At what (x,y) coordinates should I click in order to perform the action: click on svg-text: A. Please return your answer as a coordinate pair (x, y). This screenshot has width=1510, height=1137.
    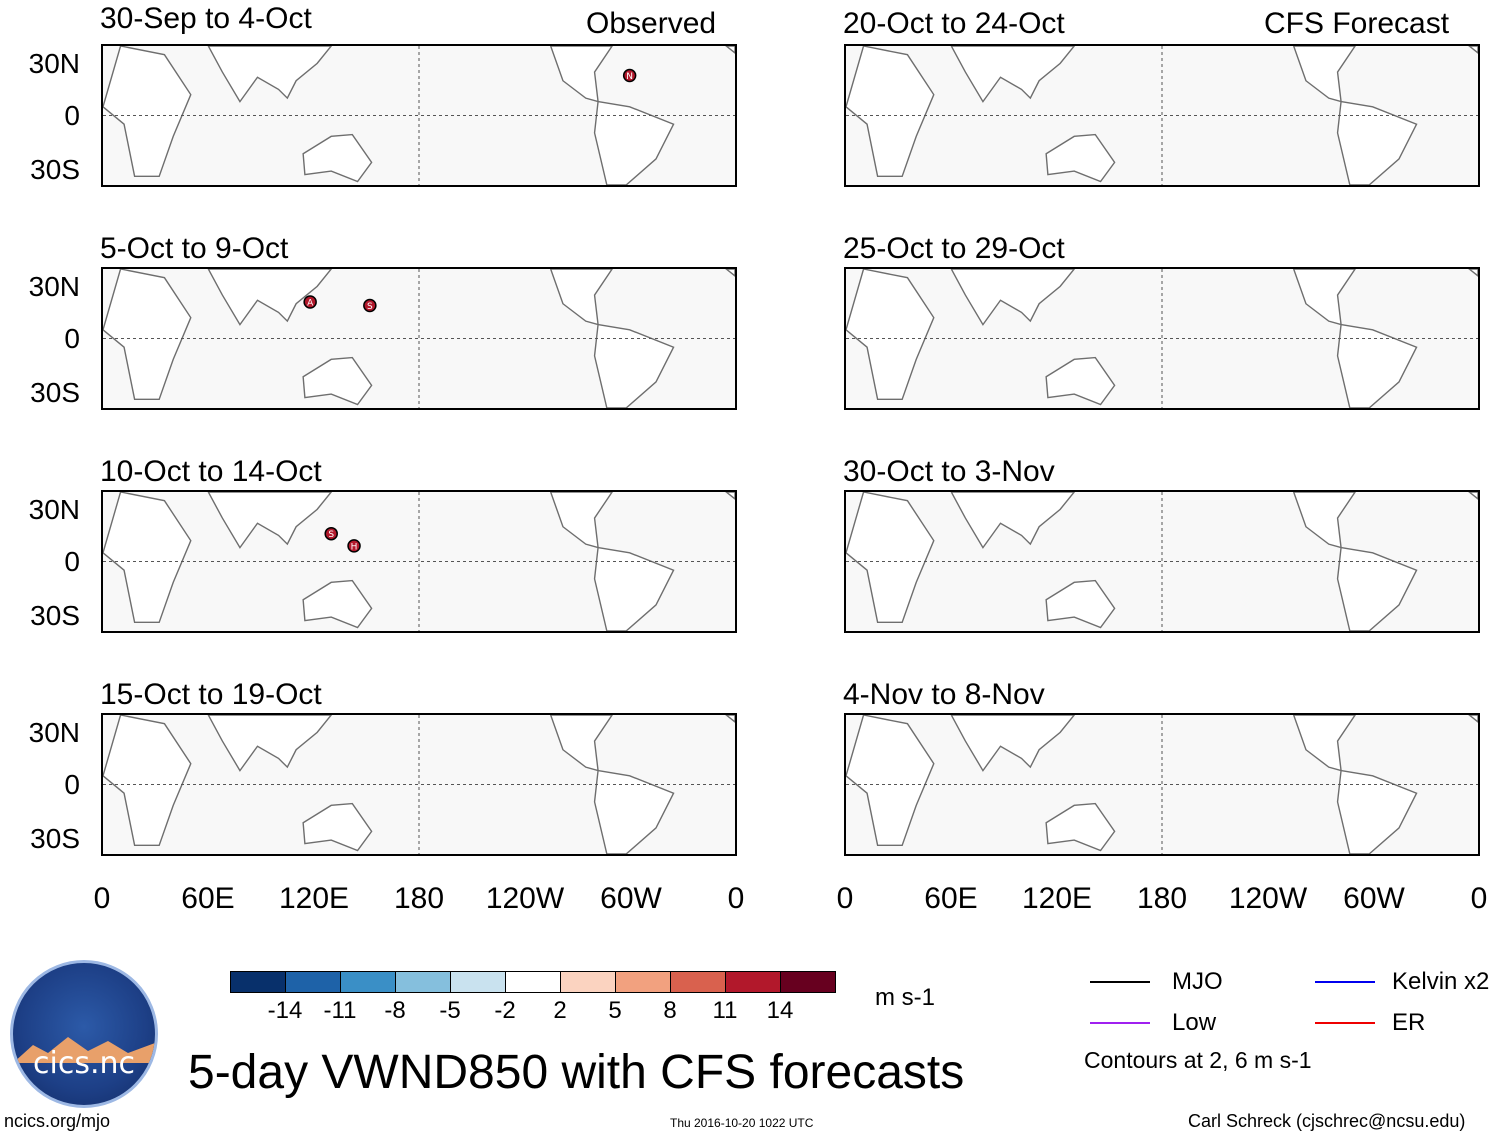
    Looking at the image, I should click on (310, 304).